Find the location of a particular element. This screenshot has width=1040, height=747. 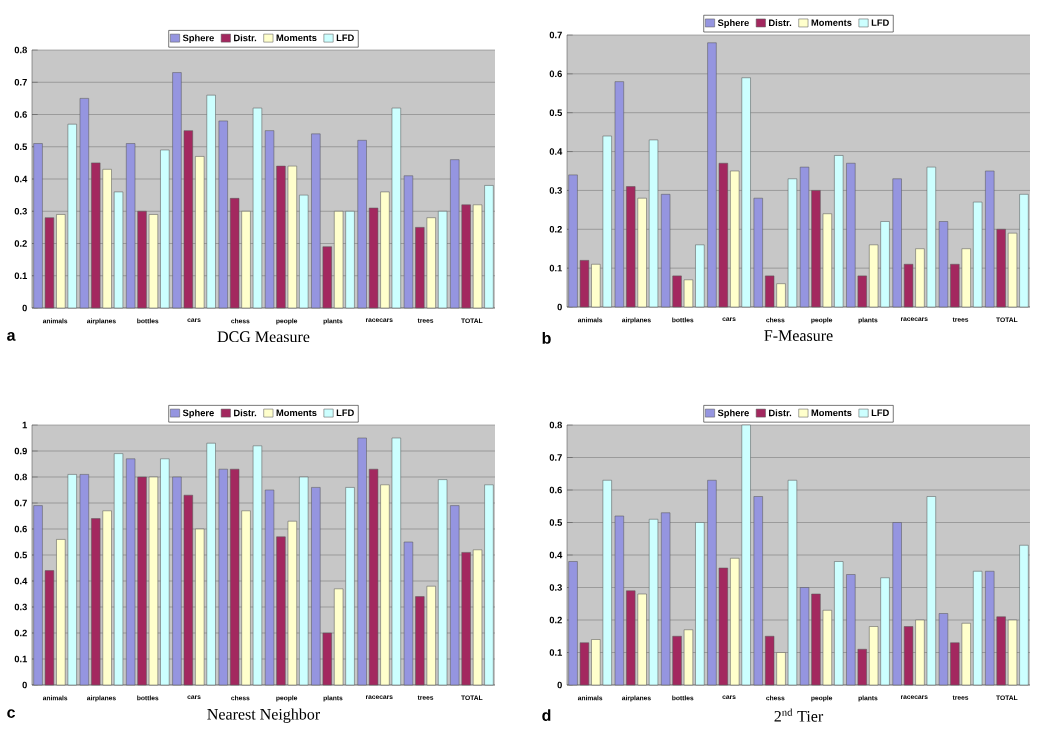

text: b is located at coordinates (546, 338).